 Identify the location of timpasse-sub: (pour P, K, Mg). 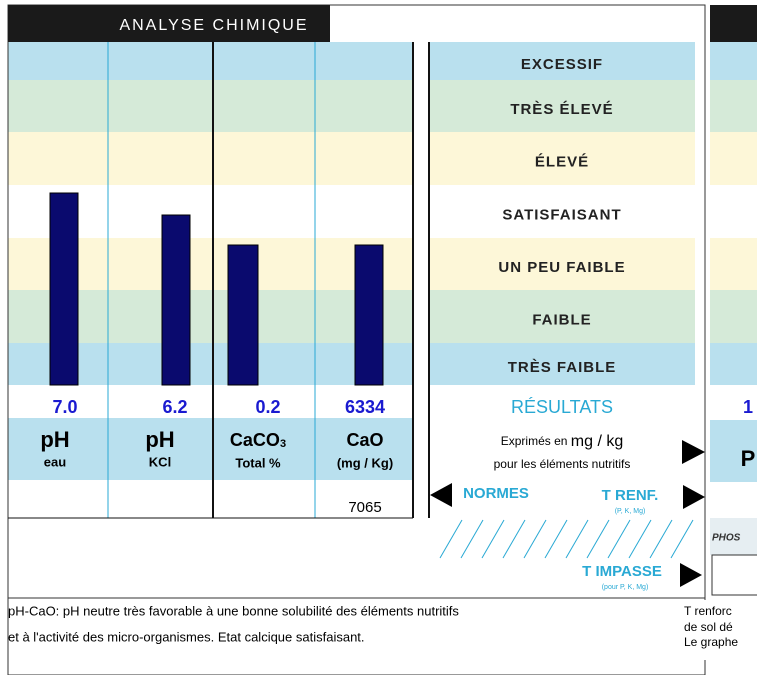
(625, 587).